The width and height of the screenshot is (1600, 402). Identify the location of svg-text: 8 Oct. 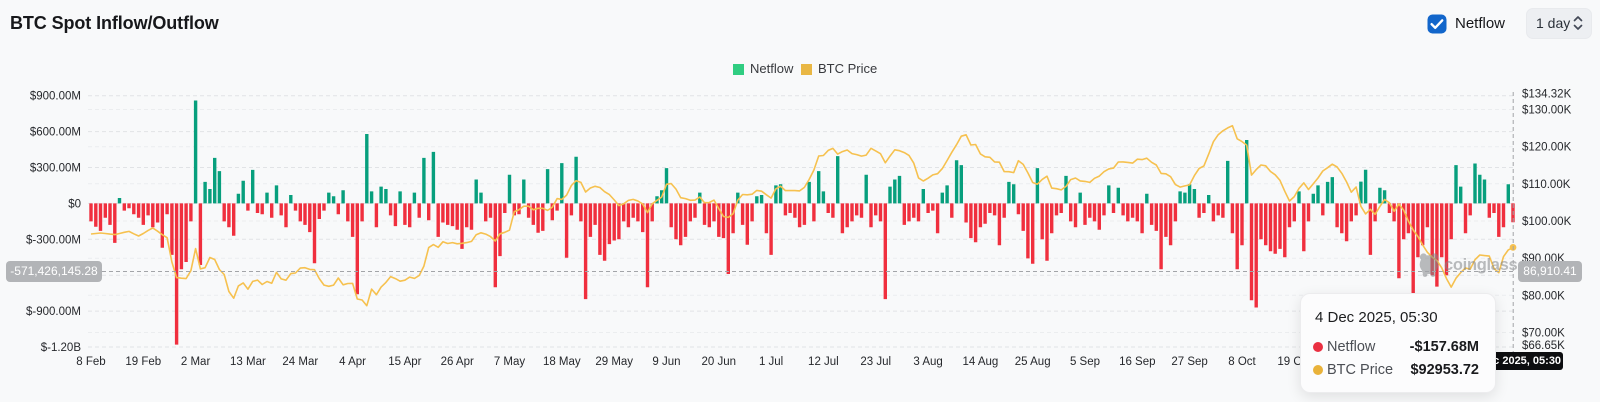
(1242, 362).